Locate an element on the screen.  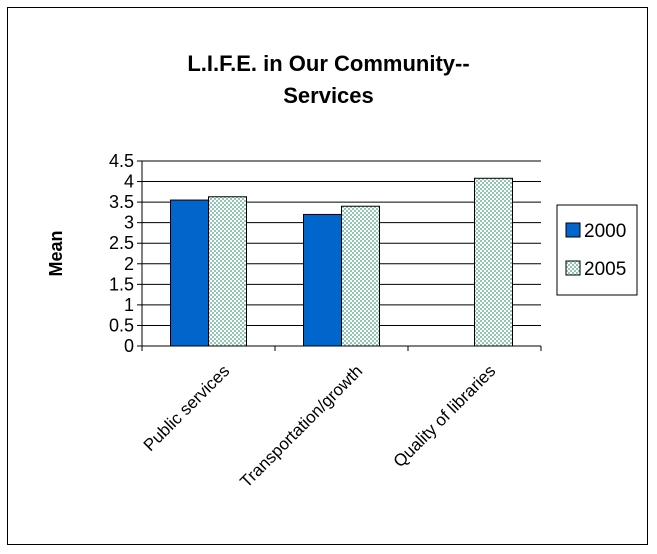
x-category-label: Transportation/growth is located at coordinates (301, 426).